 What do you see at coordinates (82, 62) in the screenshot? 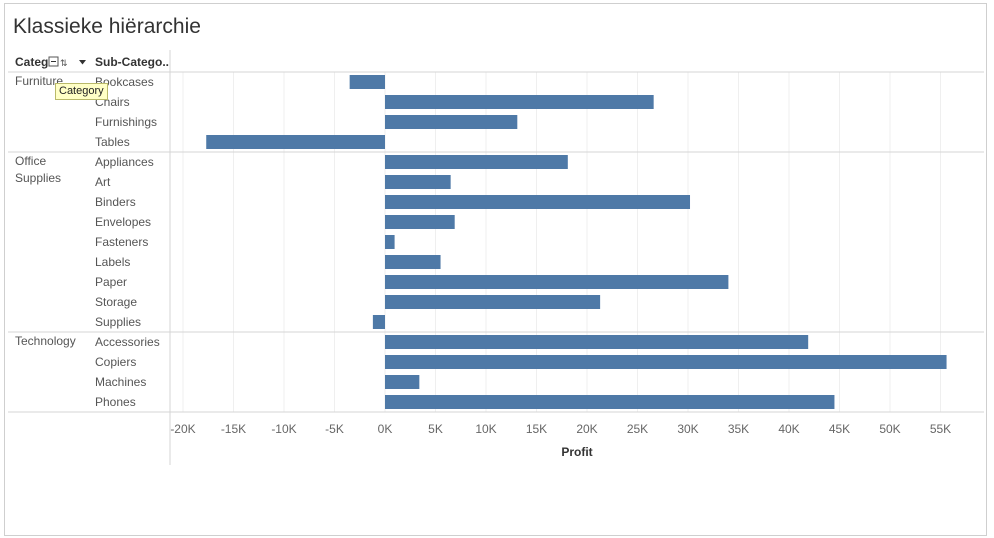
I see `dropdown-arrow-icon` at bounding box center [82, 62].